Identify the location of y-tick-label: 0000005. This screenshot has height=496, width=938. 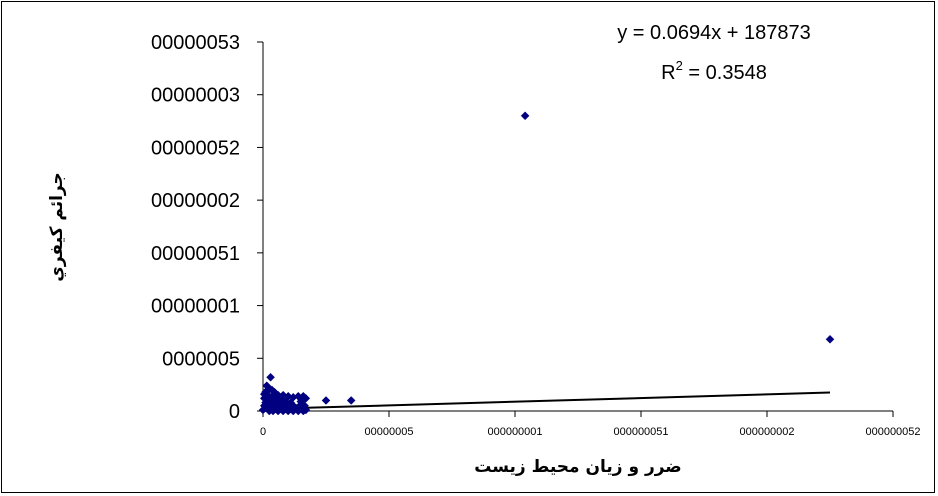
(201, 359).